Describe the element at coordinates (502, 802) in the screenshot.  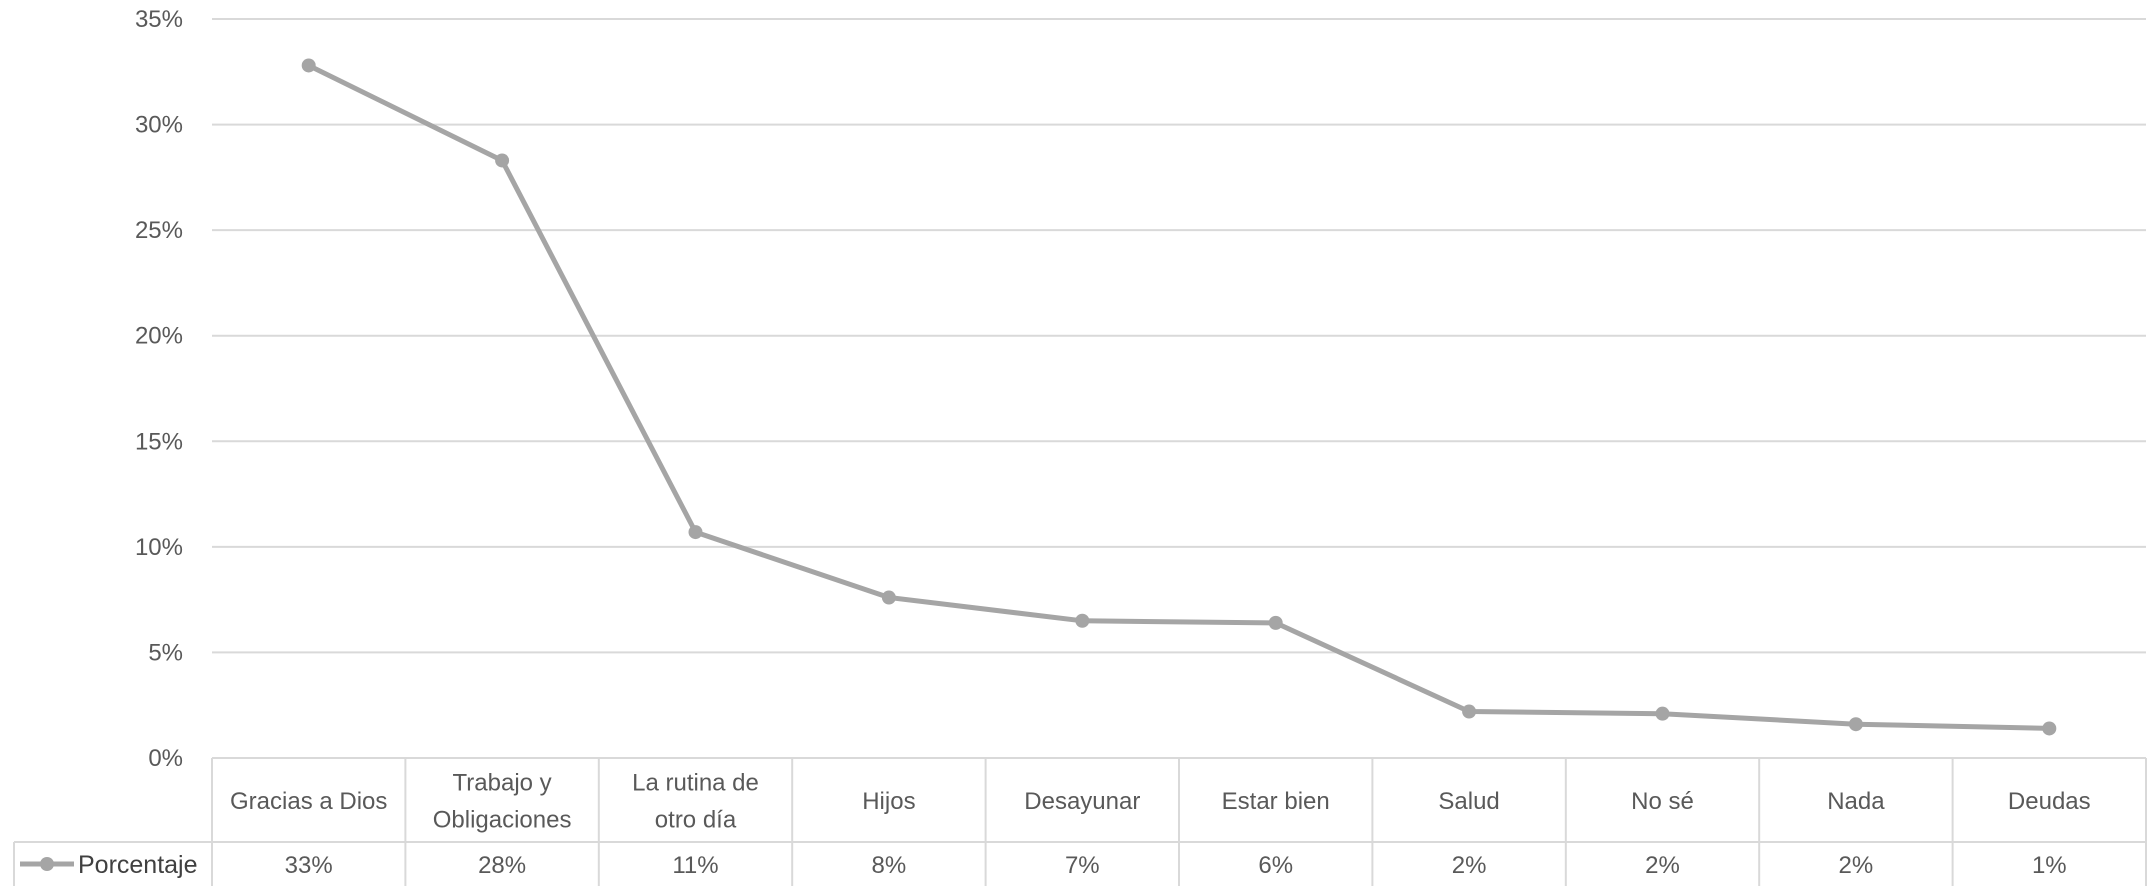
I see `category-label: Trabajo y Obligaciones` at that location.